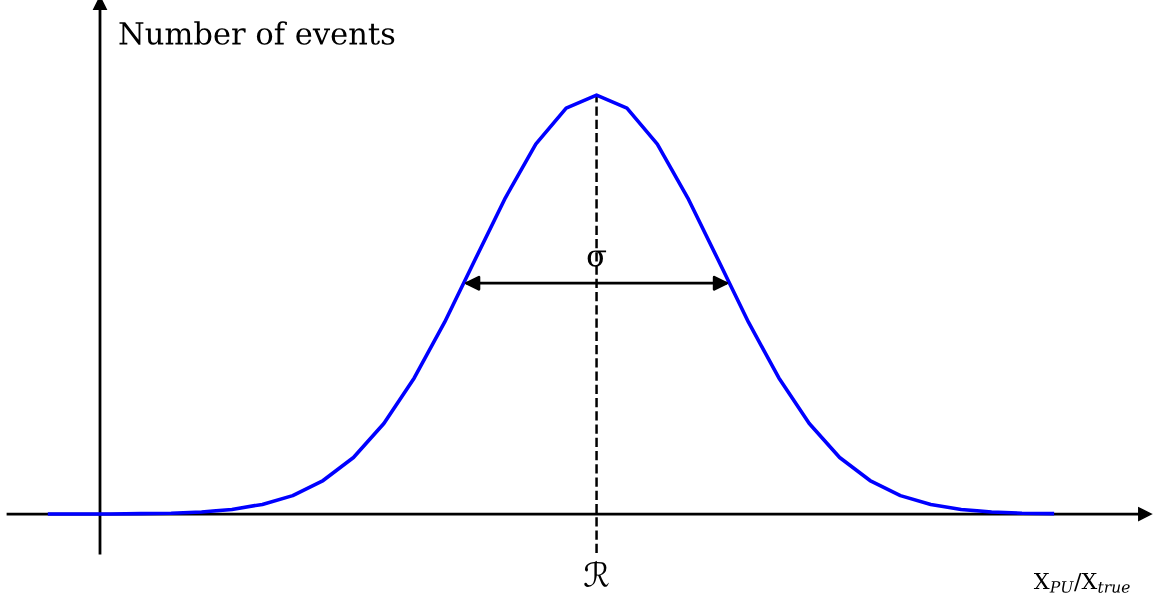 This screenshot has height=596, width=1173. Describe the element at coordinates (257, 33) in the screenshot. I see `y-axis-title: Number of events` at that location.